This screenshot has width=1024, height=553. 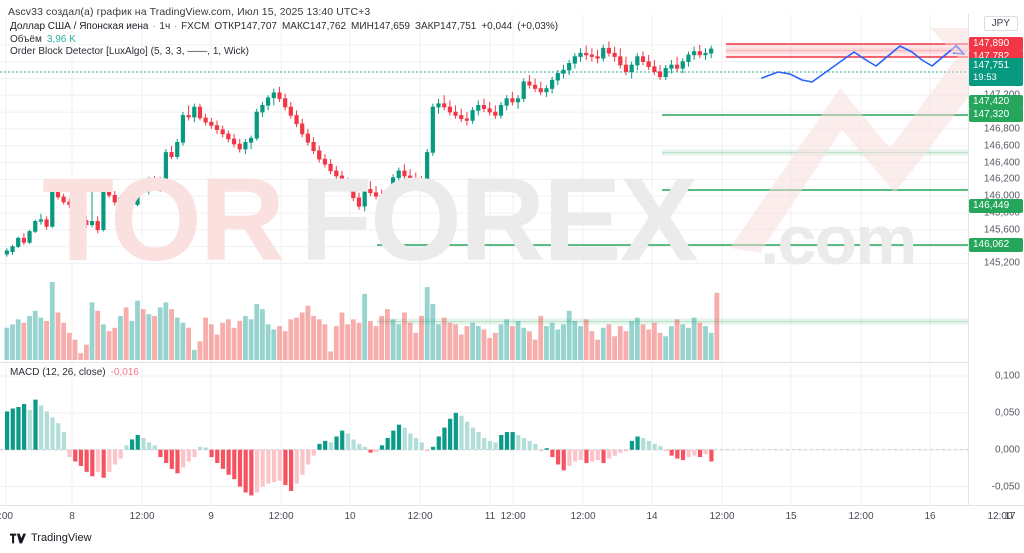 I want to click on legend-close-value: 147,751, so click(x=458, y=26).